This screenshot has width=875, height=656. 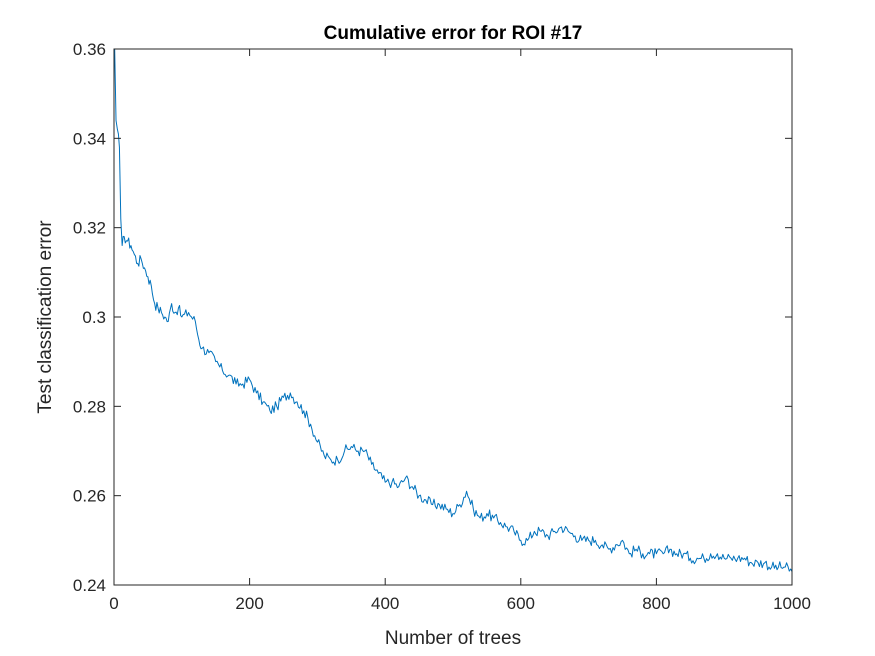 What do you see at coordinates (94, 317) in the screenshot?
I see `y-tick-label: 0.3` at bounding box center [94, 317].